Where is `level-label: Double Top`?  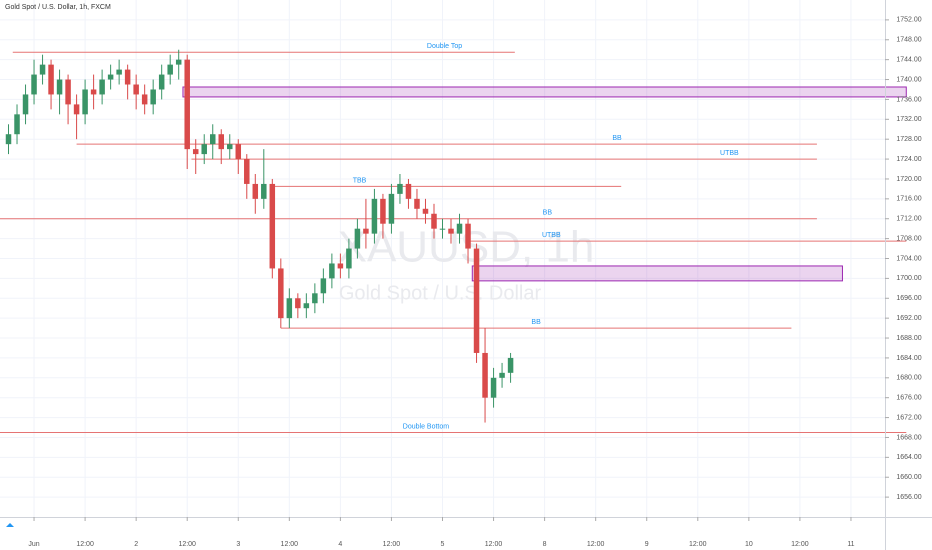
level-label: Double Top is located at coordinates (444, 46).